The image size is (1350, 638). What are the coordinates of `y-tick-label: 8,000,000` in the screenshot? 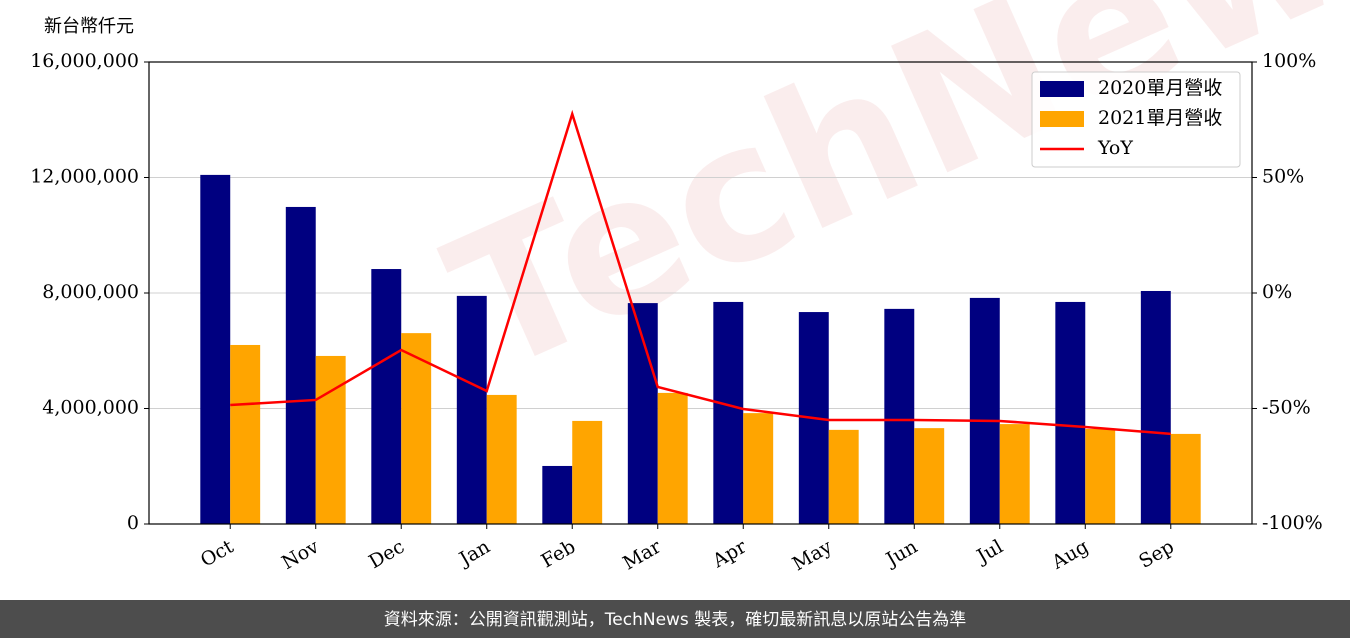 It's located at (90, 292).